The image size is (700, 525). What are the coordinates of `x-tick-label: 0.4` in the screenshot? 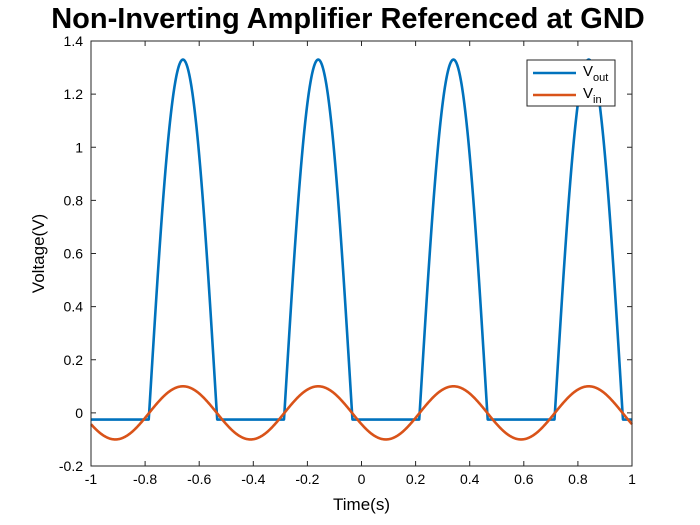 It's located at (470, 479).